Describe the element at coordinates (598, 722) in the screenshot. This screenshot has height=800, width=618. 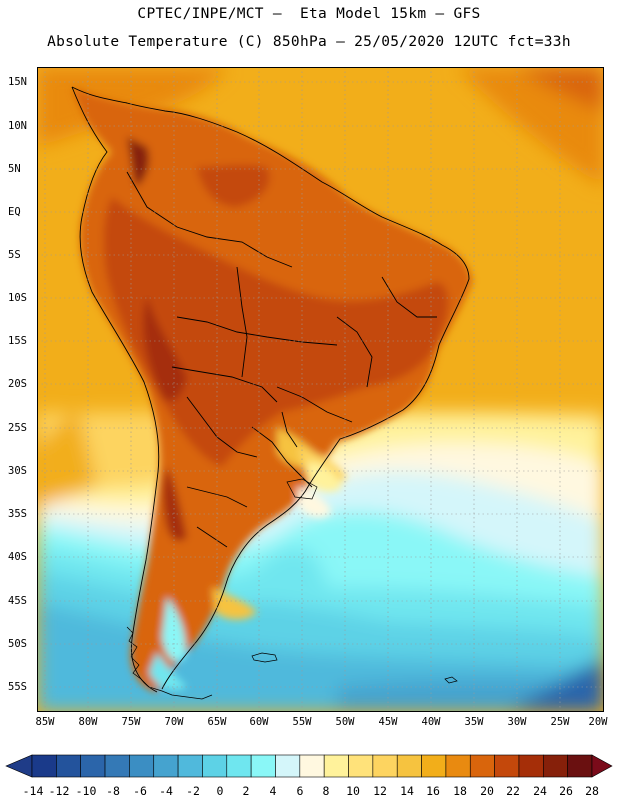
I see `lon-label: 20W` at that location.